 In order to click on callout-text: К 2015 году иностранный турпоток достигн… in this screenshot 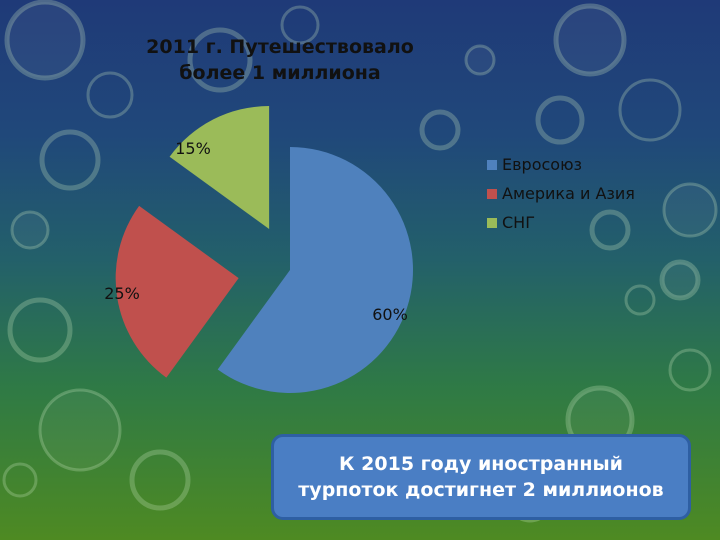, I will do `click(481, 477)`.